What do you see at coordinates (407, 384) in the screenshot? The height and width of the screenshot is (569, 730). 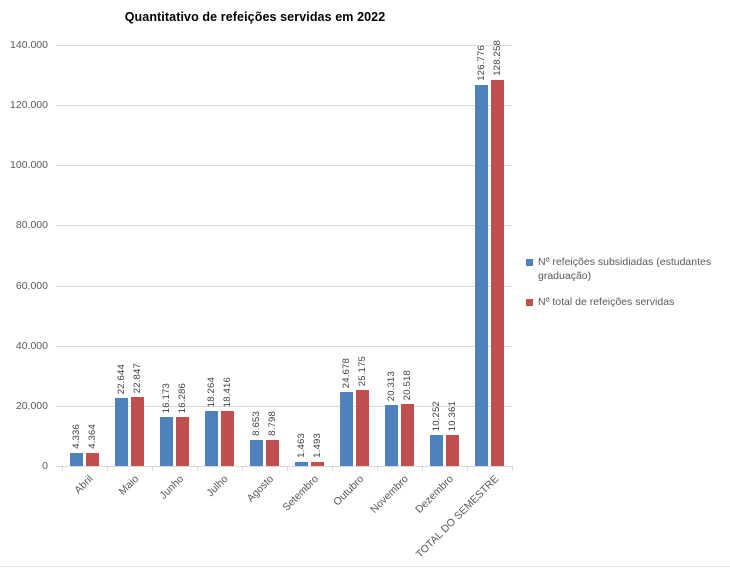 I see `bar-value-label: 20.518` at bounding box center [407, 384].